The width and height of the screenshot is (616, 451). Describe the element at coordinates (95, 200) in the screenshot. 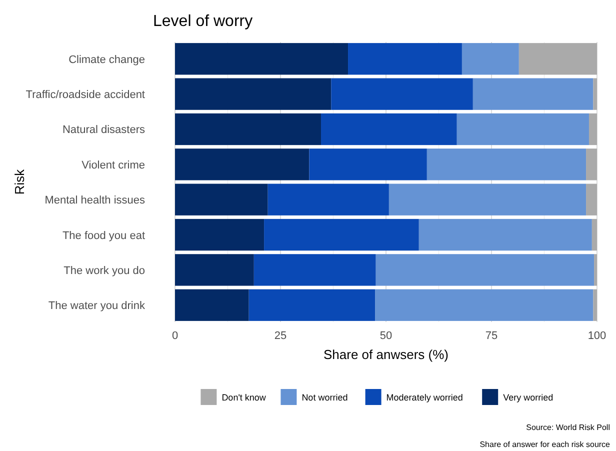

I see `y-tick-label: Mental health issues` at that location.